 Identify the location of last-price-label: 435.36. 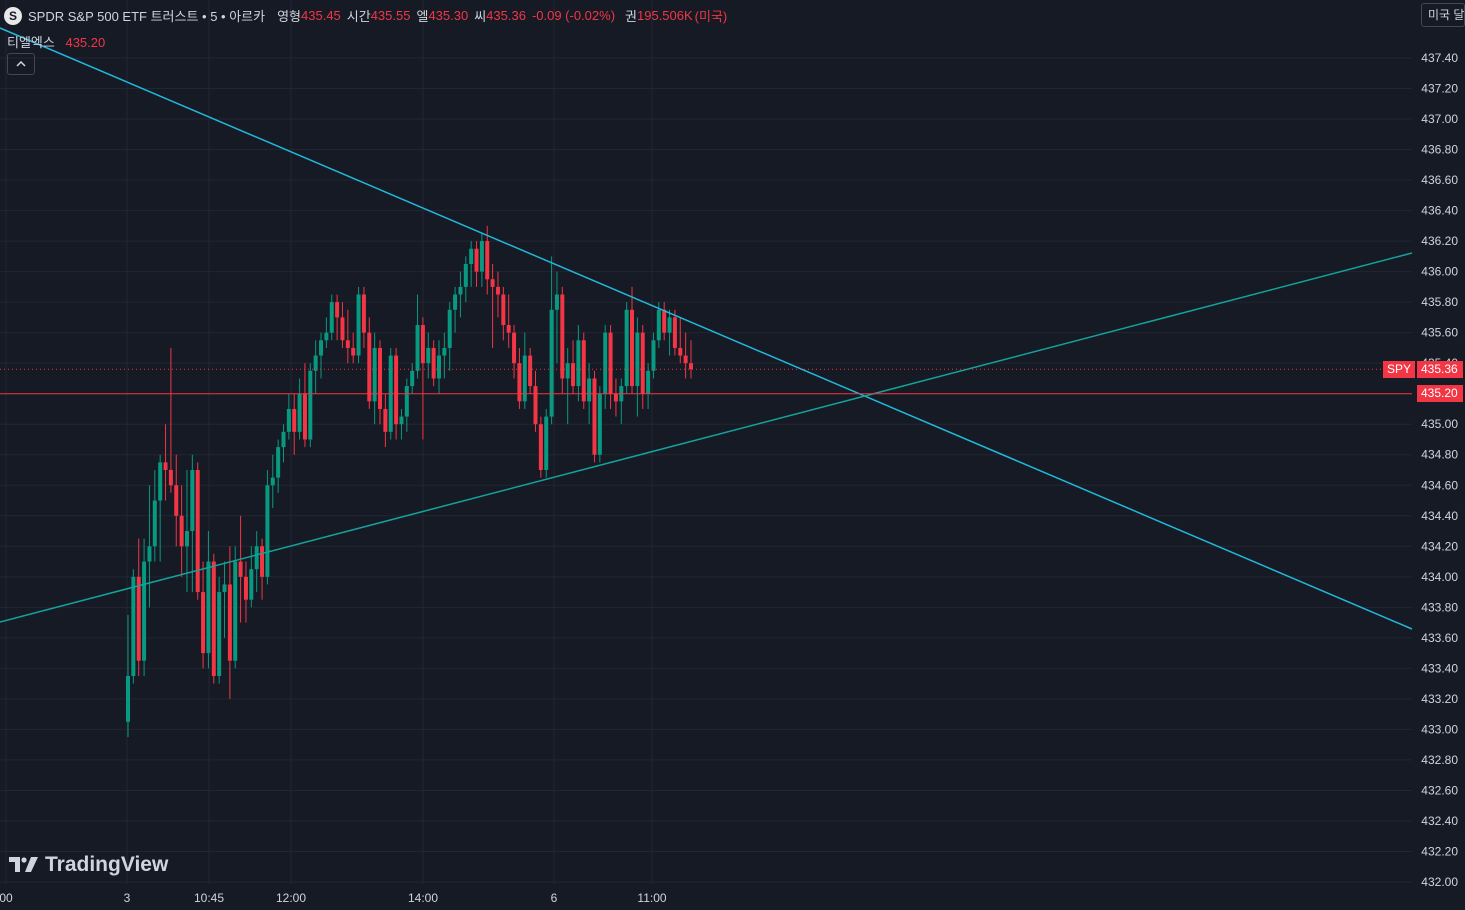
(1440, 369).